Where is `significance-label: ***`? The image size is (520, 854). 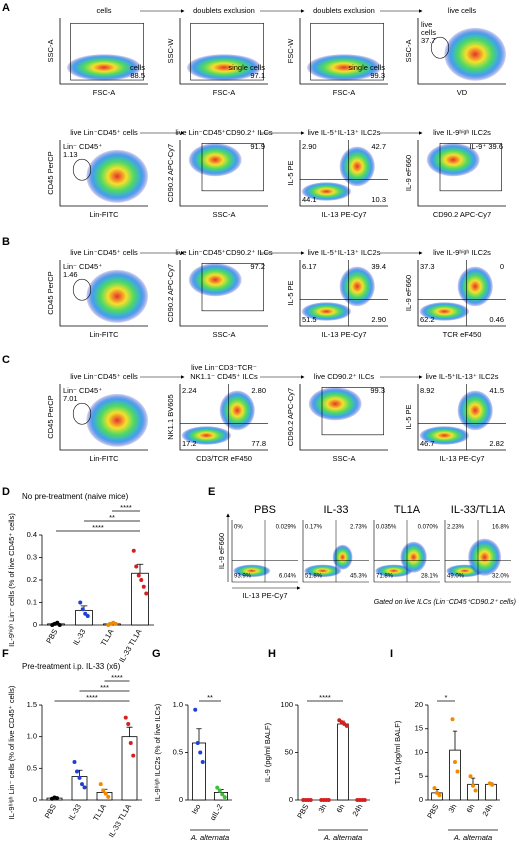 significance-label: *** is located at coordinates (104, 687).